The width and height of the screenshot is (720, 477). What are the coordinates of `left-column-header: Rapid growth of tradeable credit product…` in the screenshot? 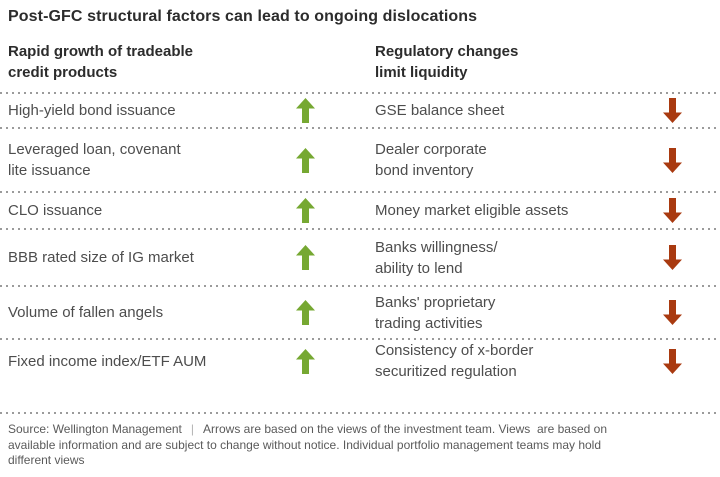 It's located at (101, 62).